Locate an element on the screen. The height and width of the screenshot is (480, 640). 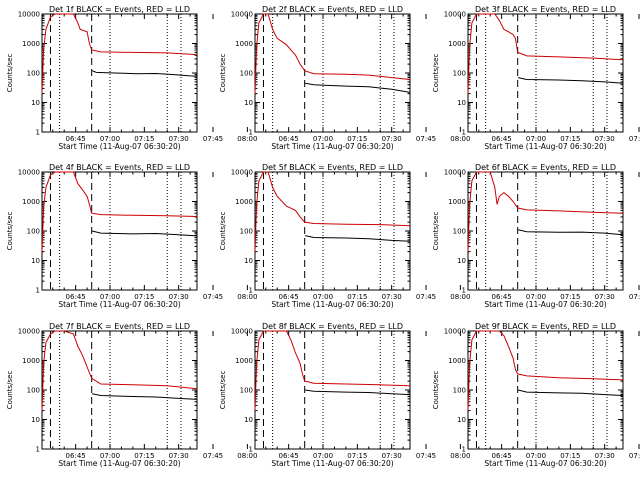
chart-title: Det 8f BLACK = Events, RED = LLD is located at coordinates (332, 326).